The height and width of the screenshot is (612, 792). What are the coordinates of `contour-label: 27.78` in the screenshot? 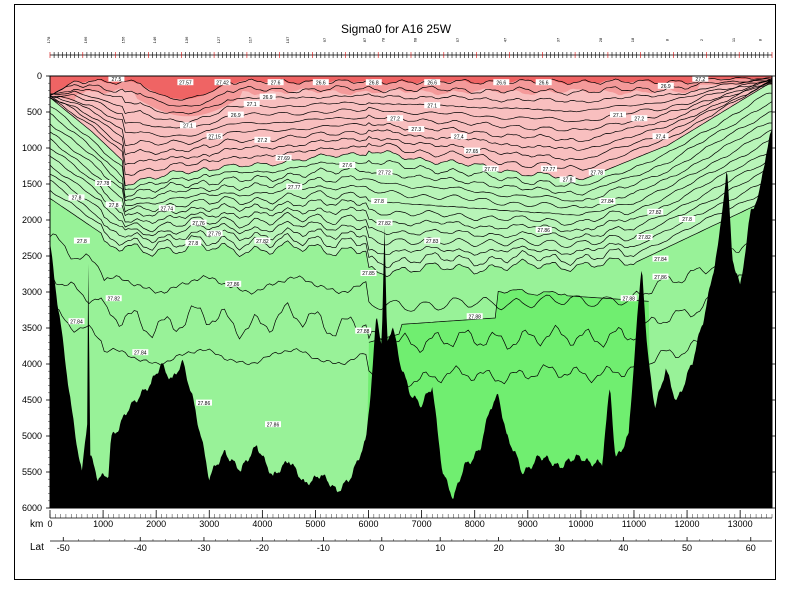 It's located at (103, 183).